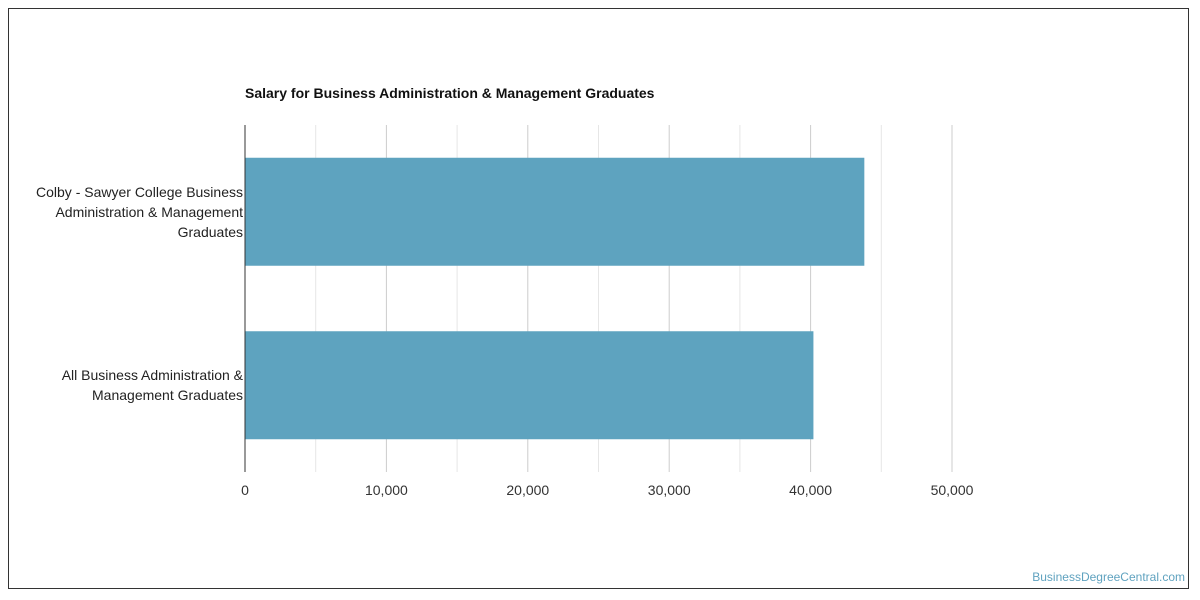  I want to click on x-tick-labels: 0 10,000 20,000 30,000 40,000 50,000, so click(607, 490).